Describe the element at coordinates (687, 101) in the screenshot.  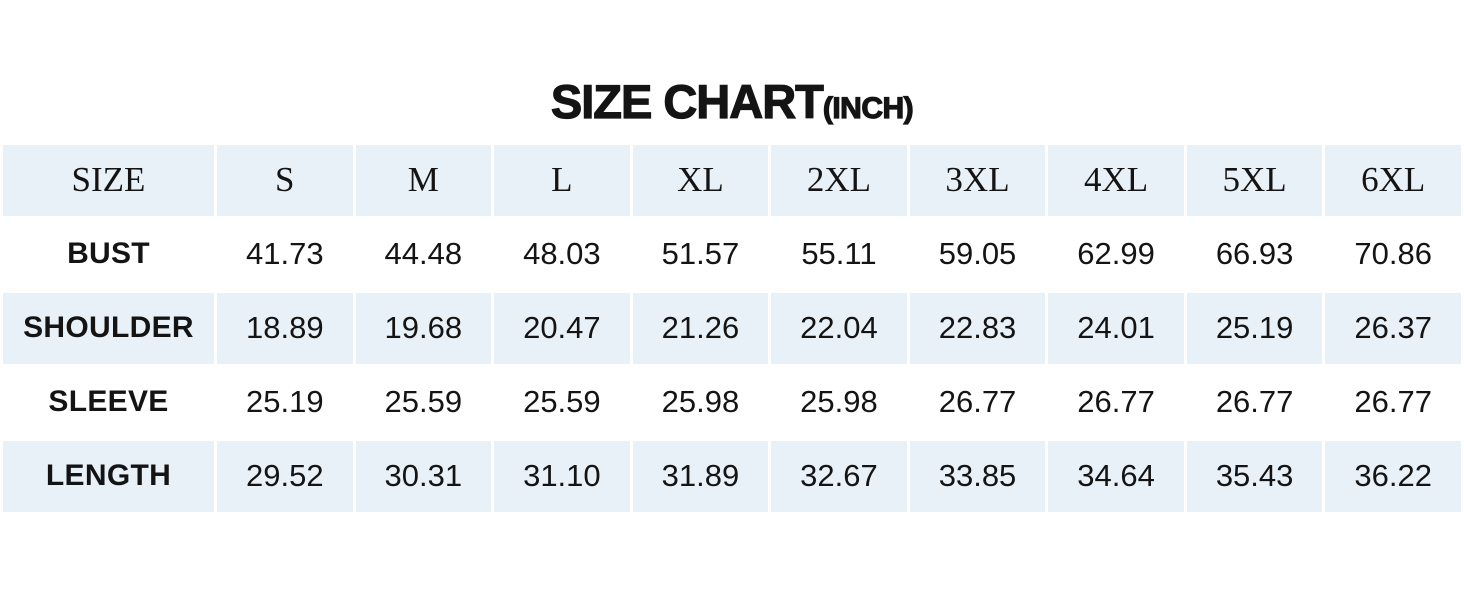
I see `title-main: SIZE CHART` at that location.